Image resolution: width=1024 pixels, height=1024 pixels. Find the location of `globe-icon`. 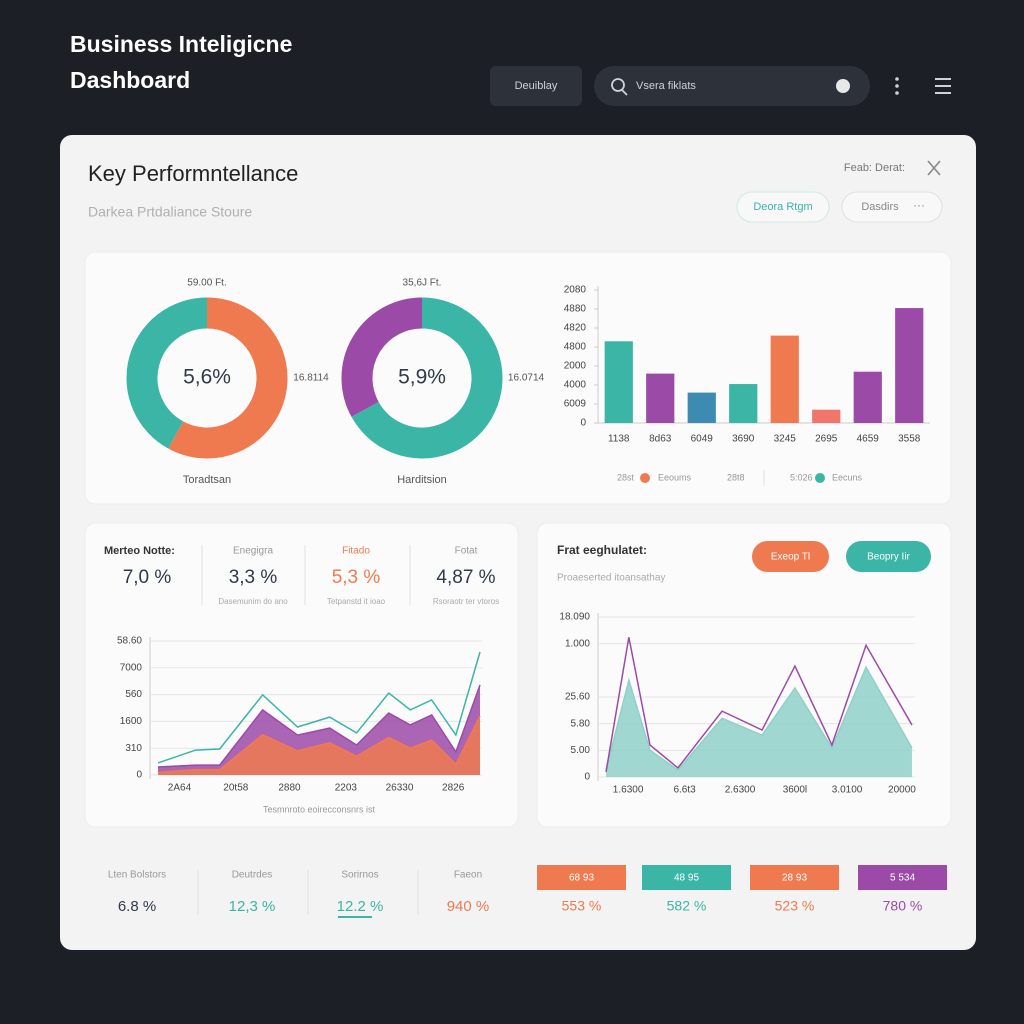

globe-icon is located at coordinates (843, 86).